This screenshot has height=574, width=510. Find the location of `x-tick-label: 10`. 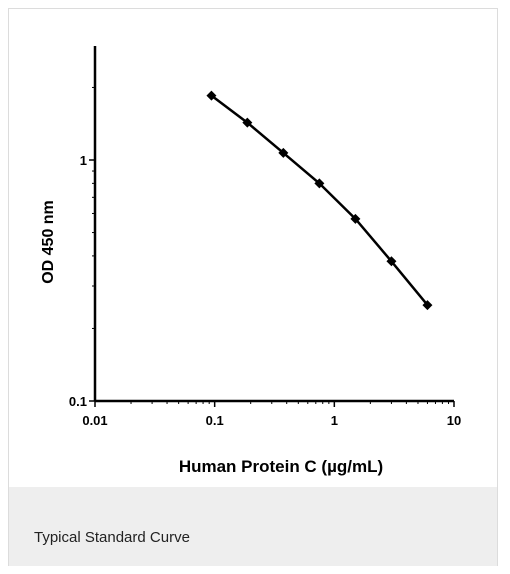

x-tick-label: 10 is located at coordinates (454, 420).